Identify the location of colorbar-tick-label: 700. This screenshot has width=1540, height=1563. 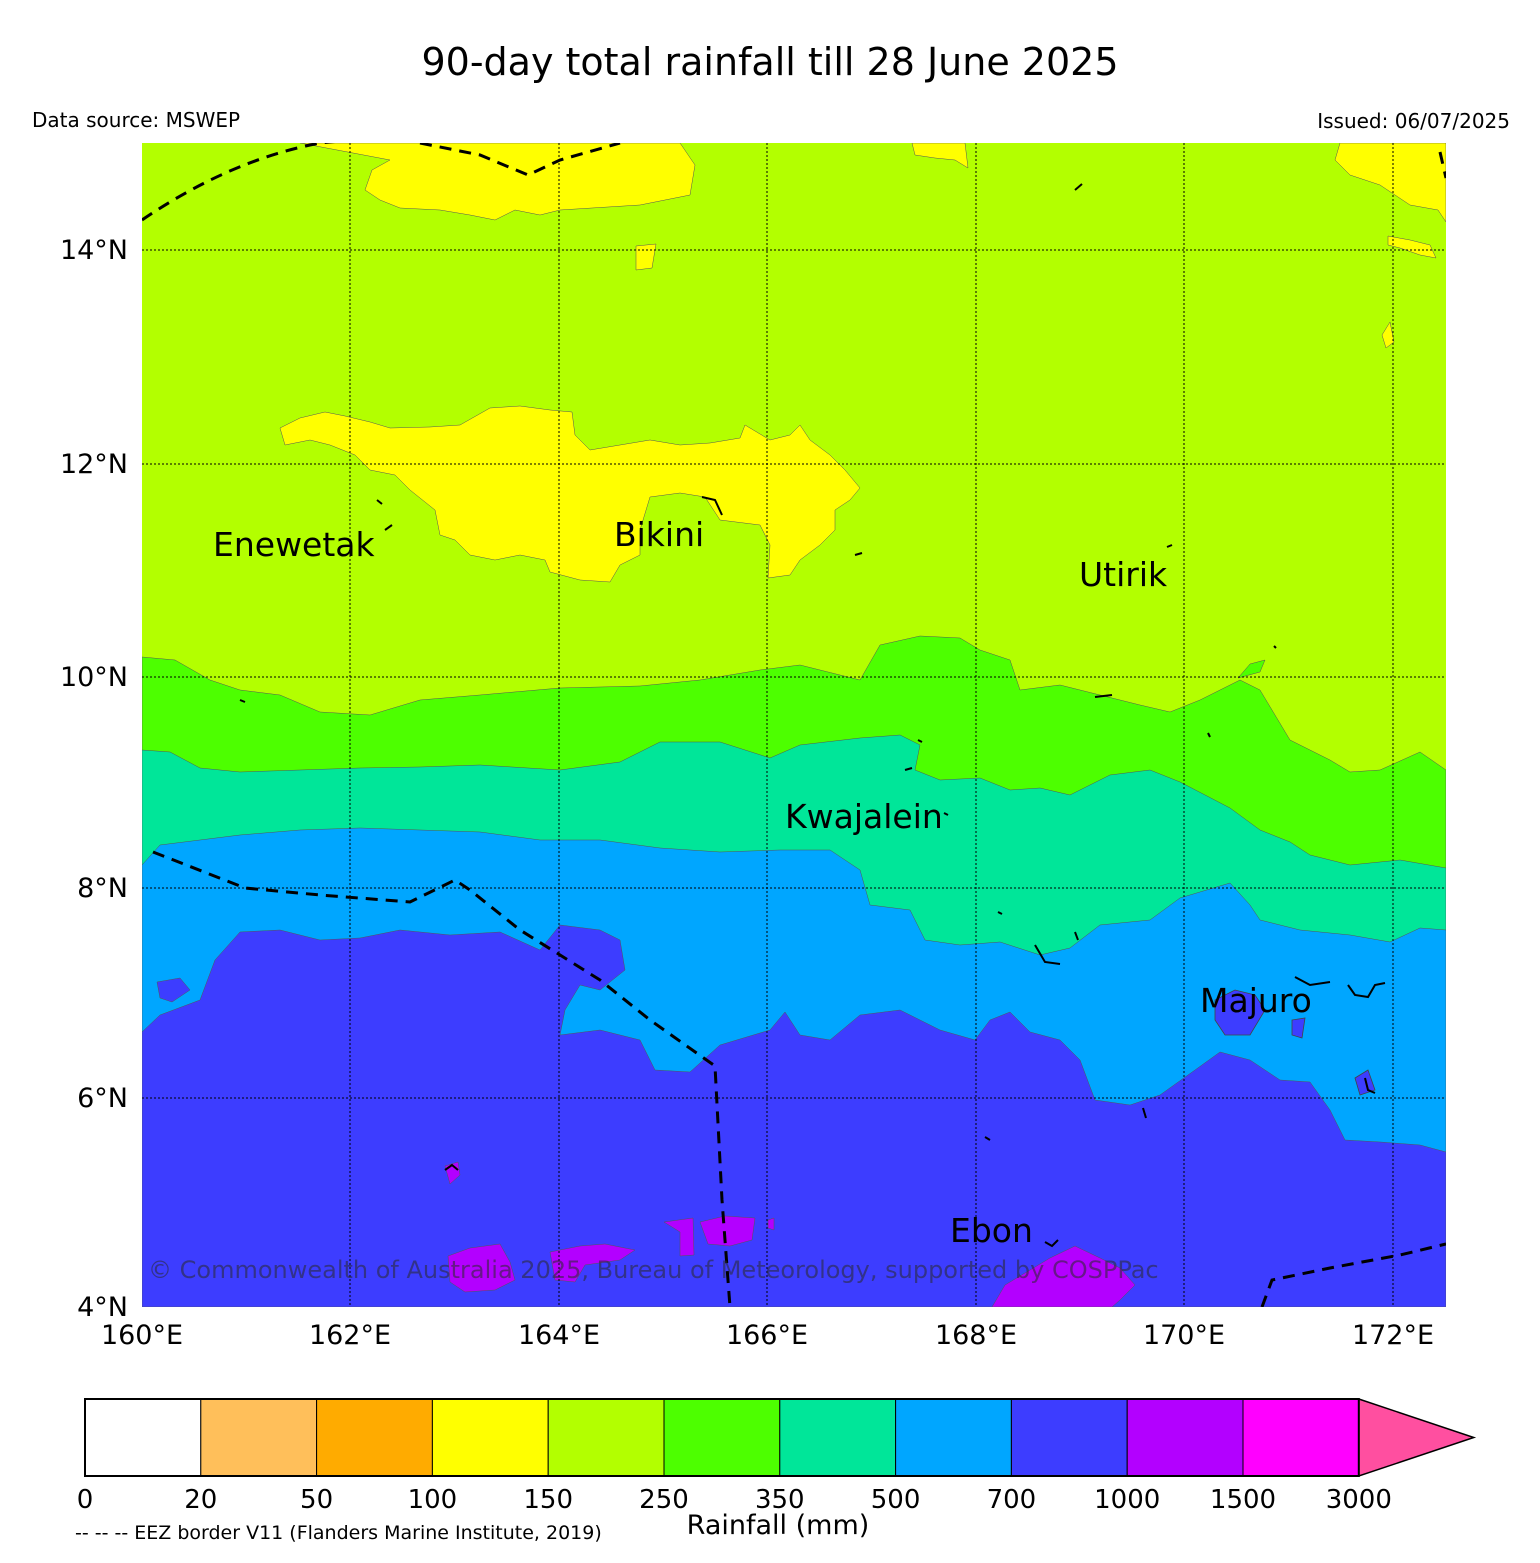
(1012, 1500).